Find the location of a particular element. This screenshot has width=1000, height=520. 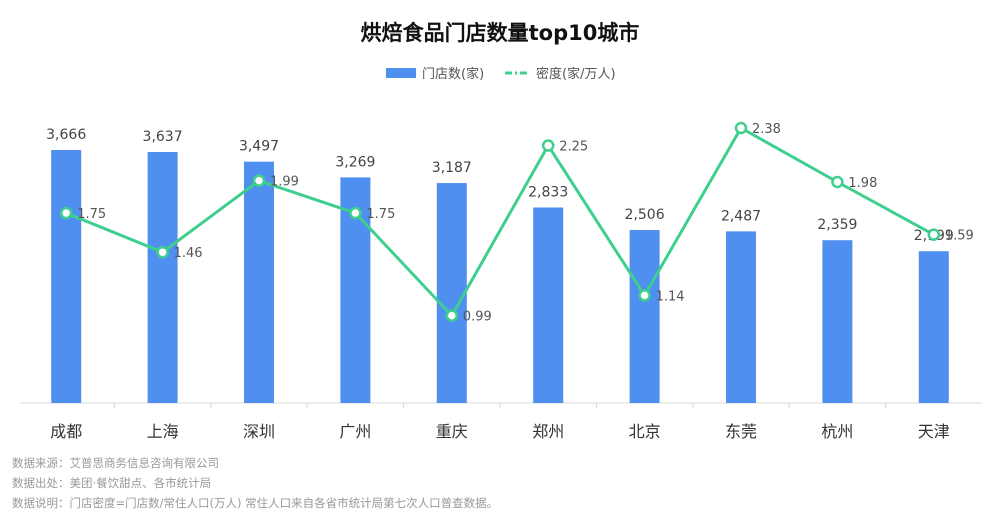

category-label: 杭州 is located at coordinates (837, 431).